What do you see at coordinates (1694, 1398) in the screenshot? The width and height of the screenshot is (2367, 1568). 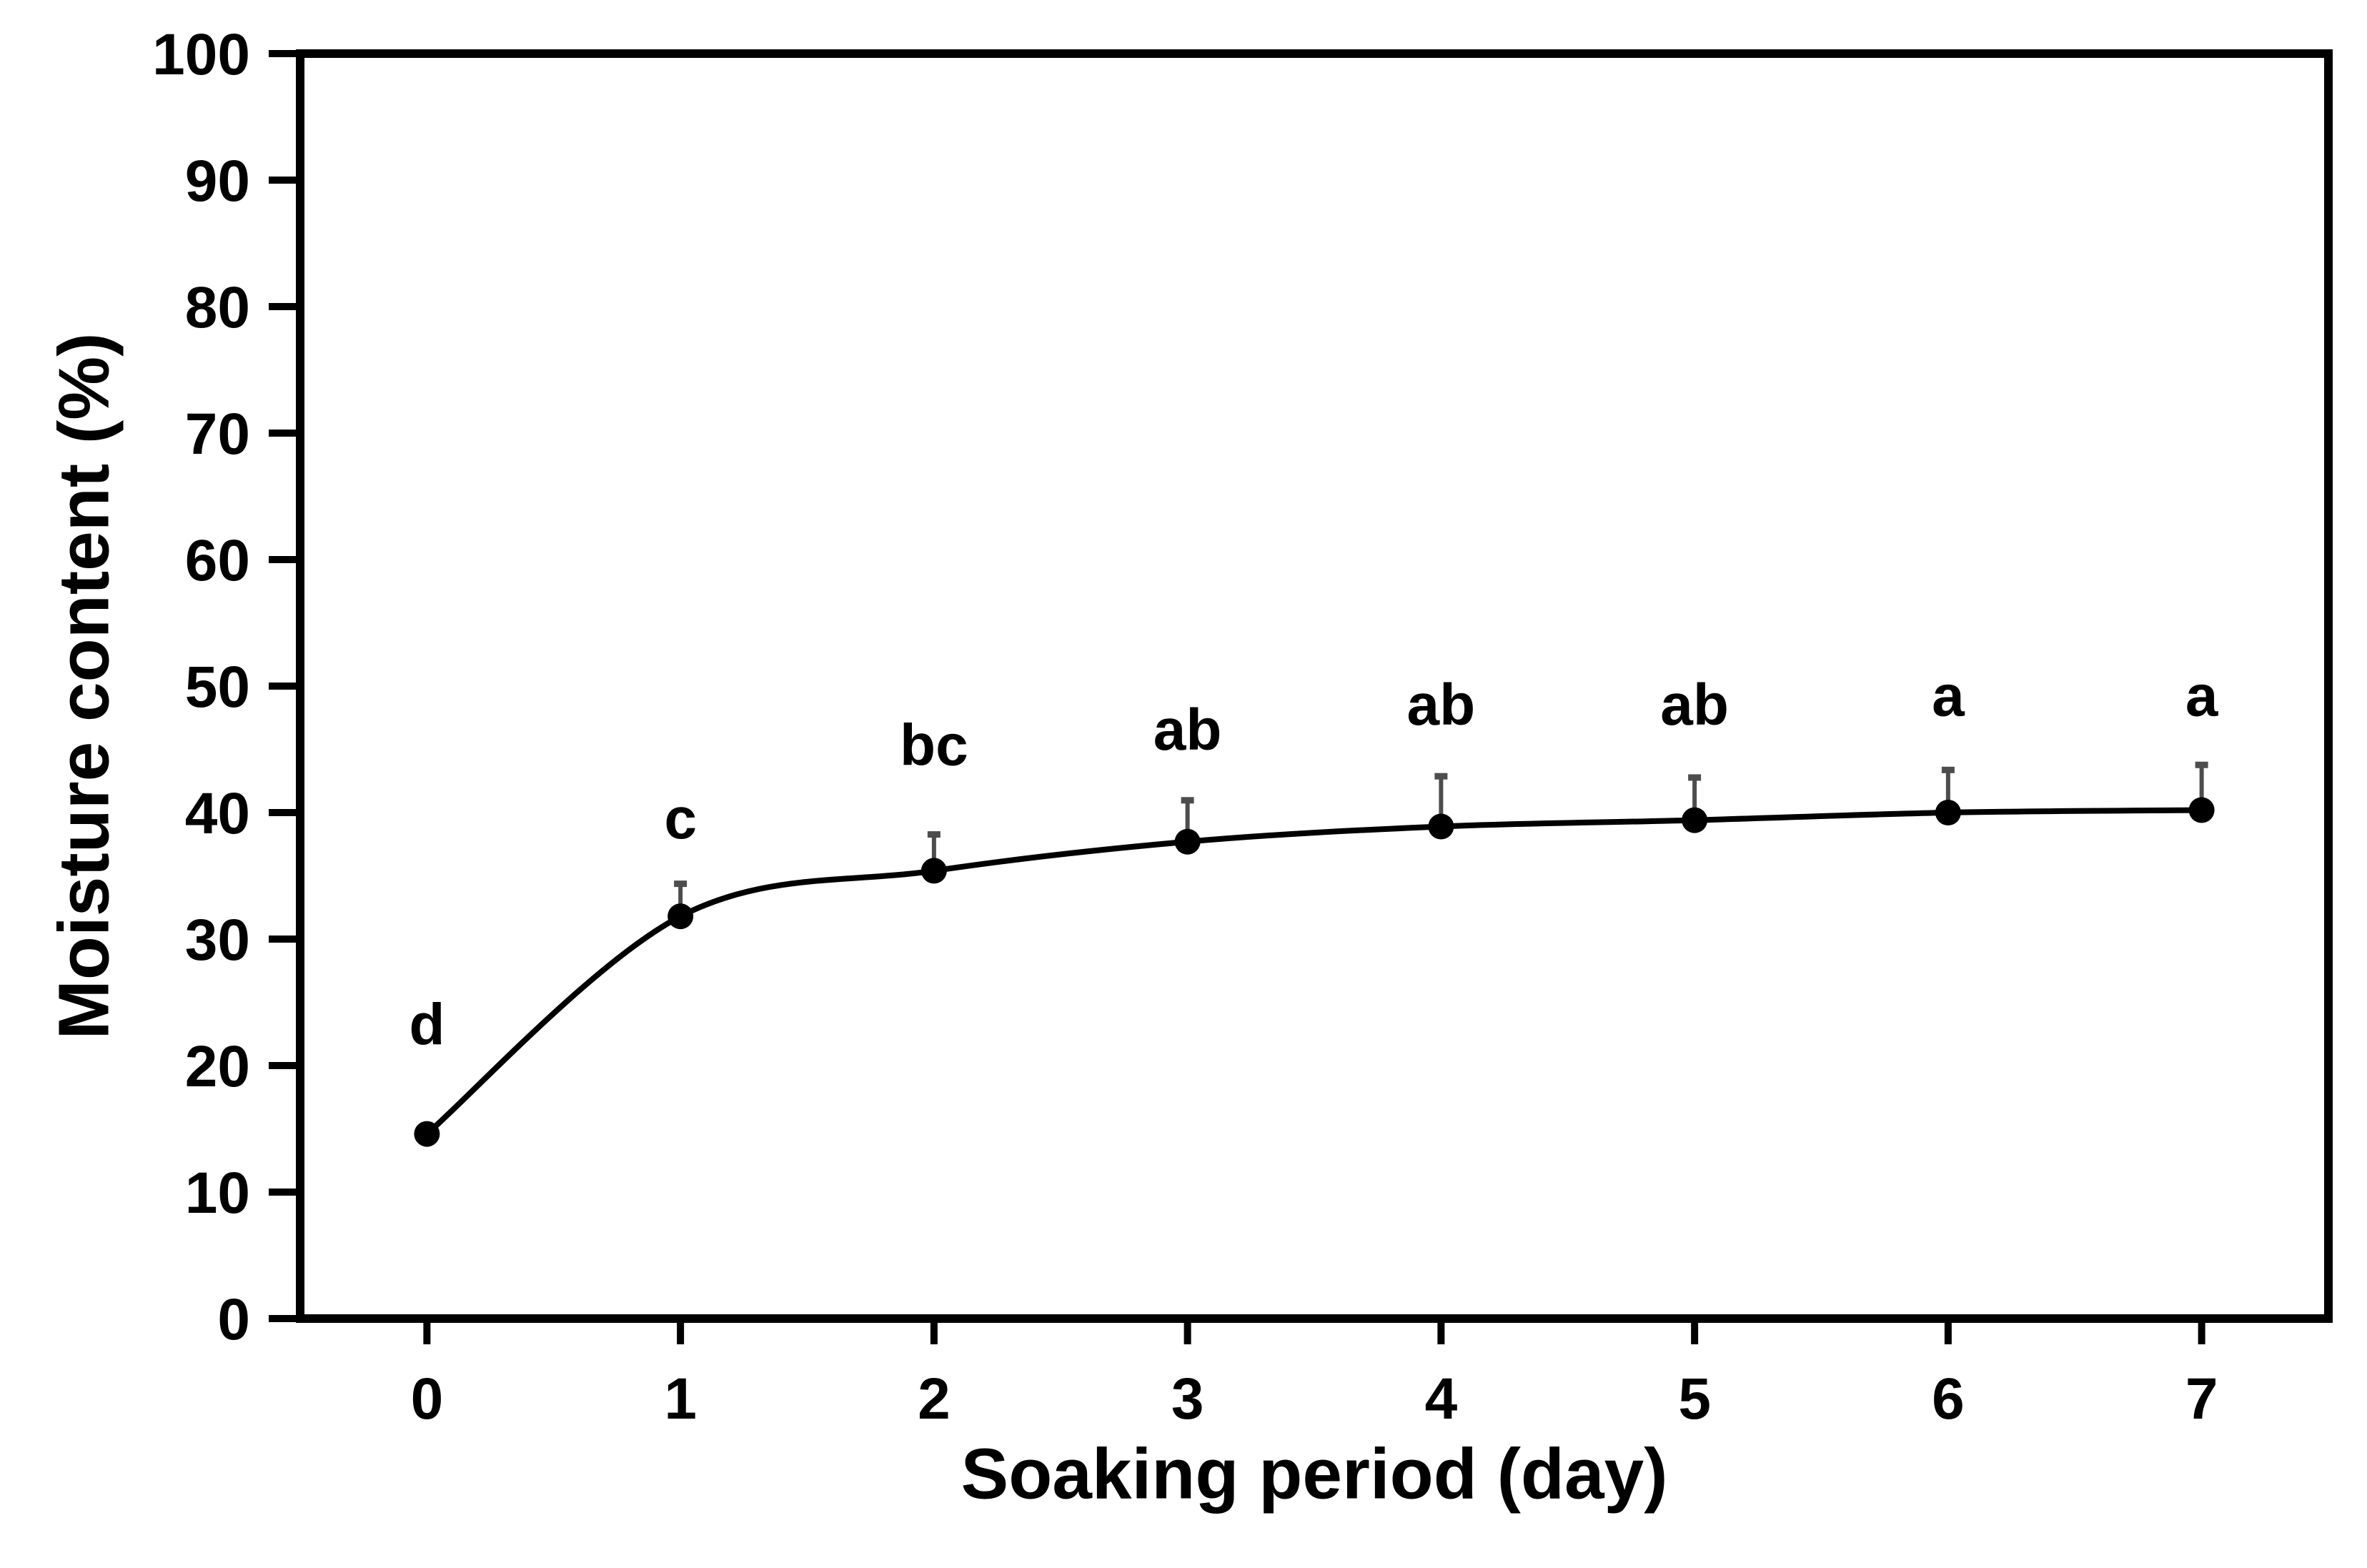 I see `x-tick-label: 5` at bounding box center [1694, 1398].